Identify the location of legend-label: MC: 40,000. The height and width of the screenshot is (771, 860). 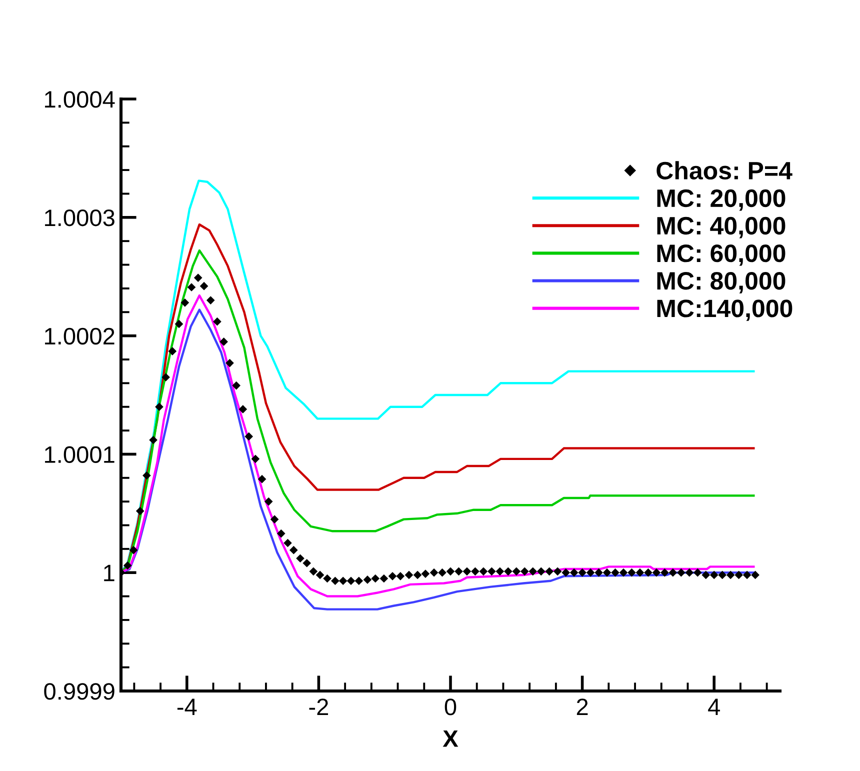
(721, 227).